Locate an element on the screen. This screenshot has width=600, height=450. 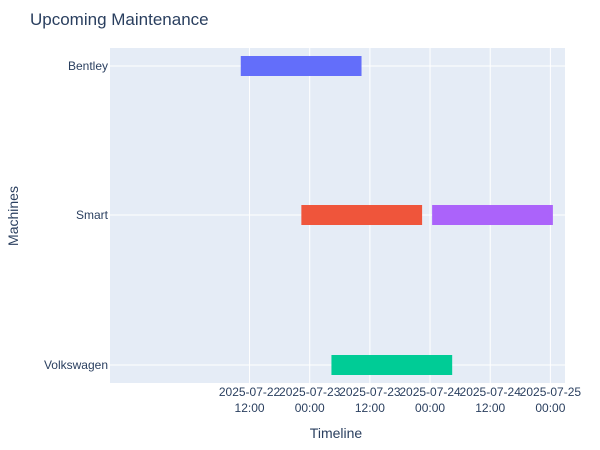
x-tick-label: 2025-07-22 12:00 is located at coordinates (250, 400).